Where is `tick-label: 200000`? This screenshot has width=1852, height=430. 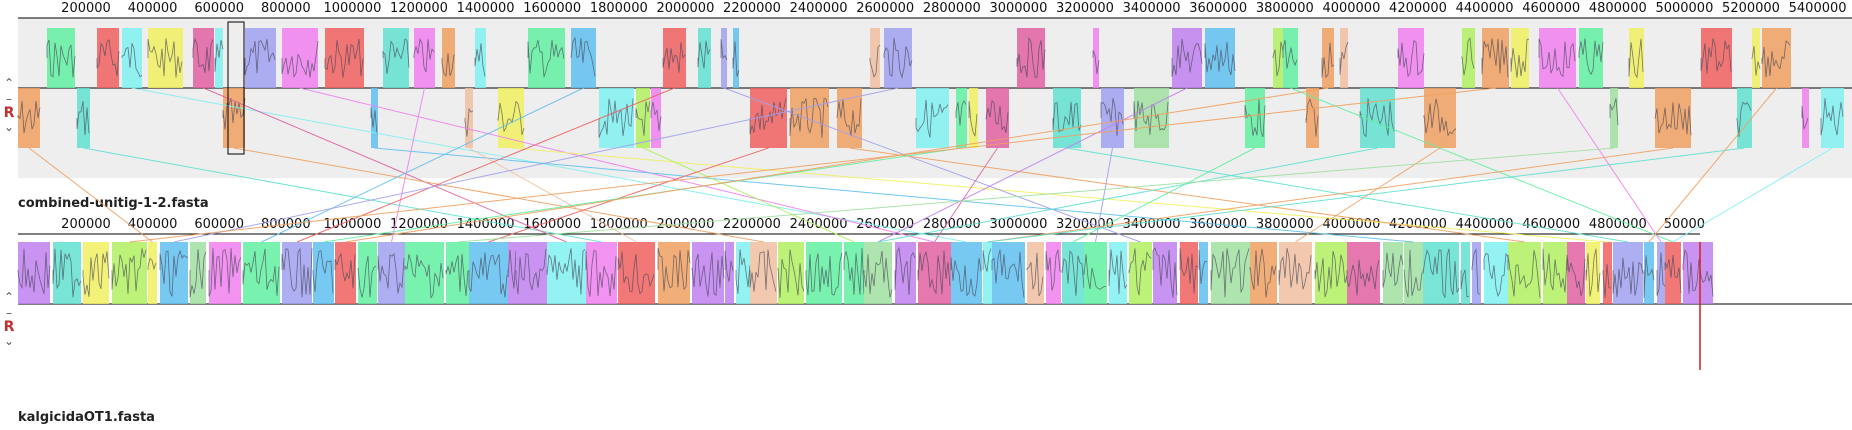
tick-label: 200000 is located at coordinates (86, 224).